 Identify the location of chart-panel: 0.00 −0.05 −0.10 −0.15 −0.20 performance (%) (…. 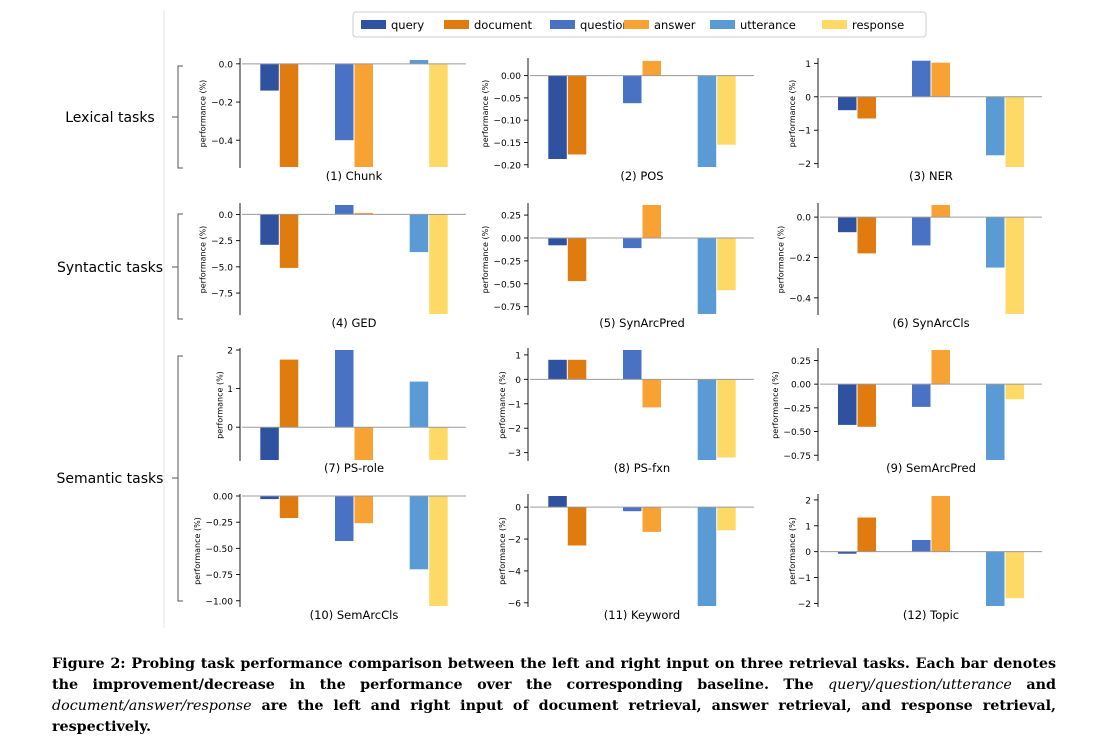
(617, 120).